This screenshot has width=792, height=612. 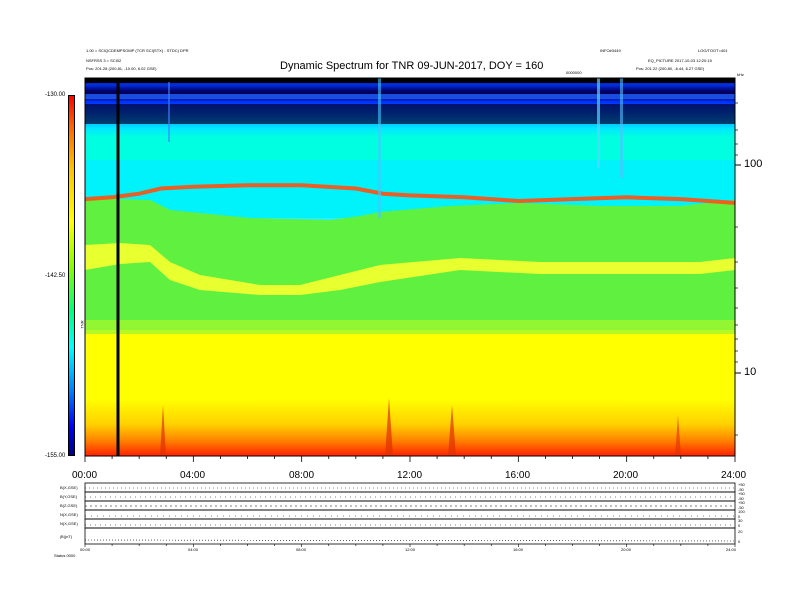 I want to click on header-info-left-2: NSFRSS 3 = SCI02, so click(x=104, y=60).